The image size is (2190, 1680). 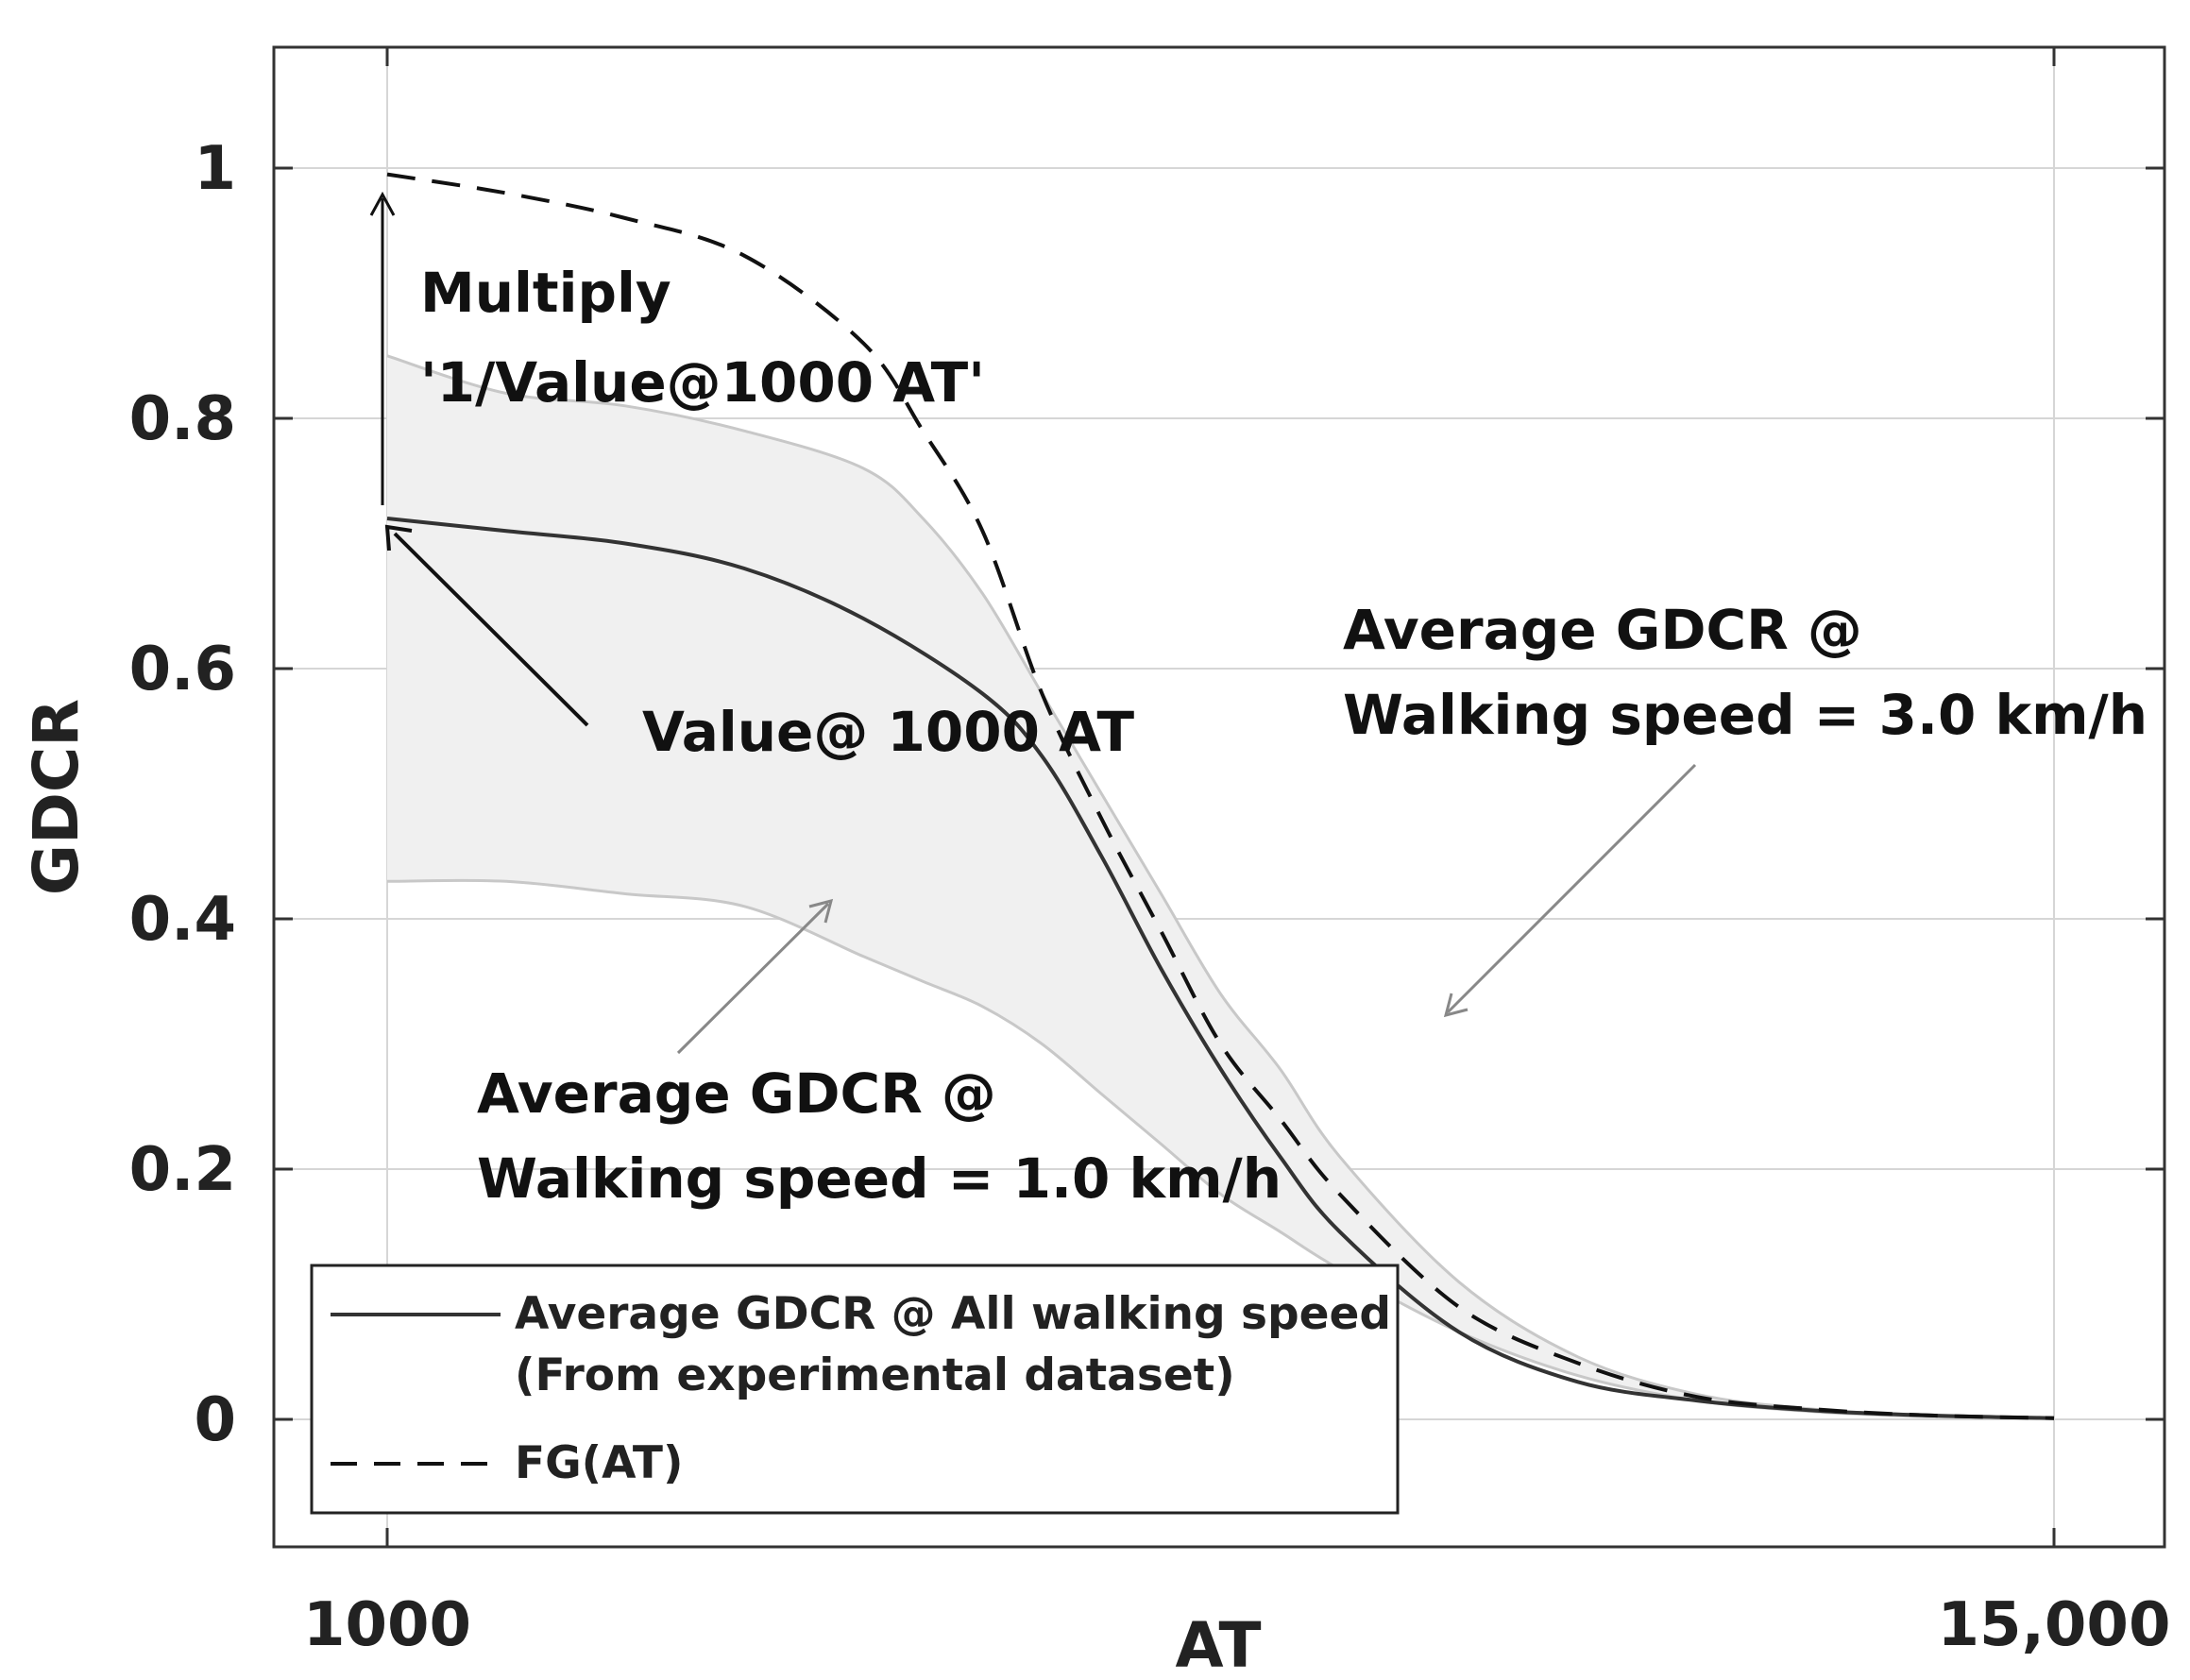 What do you see at coordinates (736, 1093) in the screenshot?
I see `lower-band-label-line1: Average GDCR @` at bounding box center [736, 1093].